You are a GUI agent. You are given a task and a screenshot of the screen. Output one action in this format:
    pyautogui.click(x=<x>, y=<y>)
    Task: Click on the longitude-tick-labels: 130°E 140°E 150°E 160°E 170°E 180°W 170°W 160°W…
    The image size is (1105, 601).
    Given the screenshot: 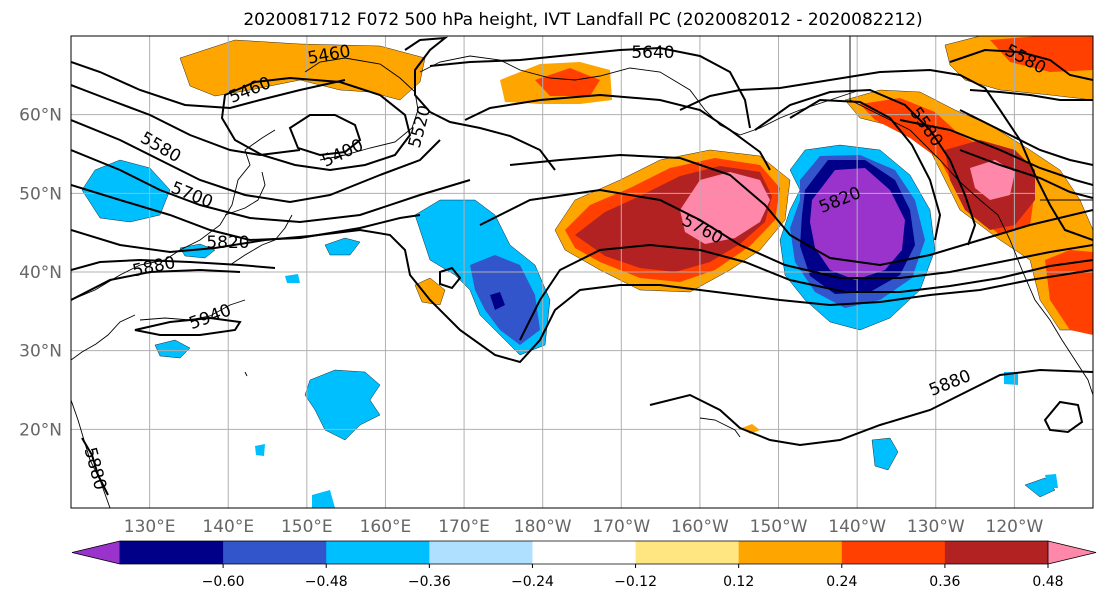 What is the action you would take?
    pyautogui.click(x=584, y=527)
    